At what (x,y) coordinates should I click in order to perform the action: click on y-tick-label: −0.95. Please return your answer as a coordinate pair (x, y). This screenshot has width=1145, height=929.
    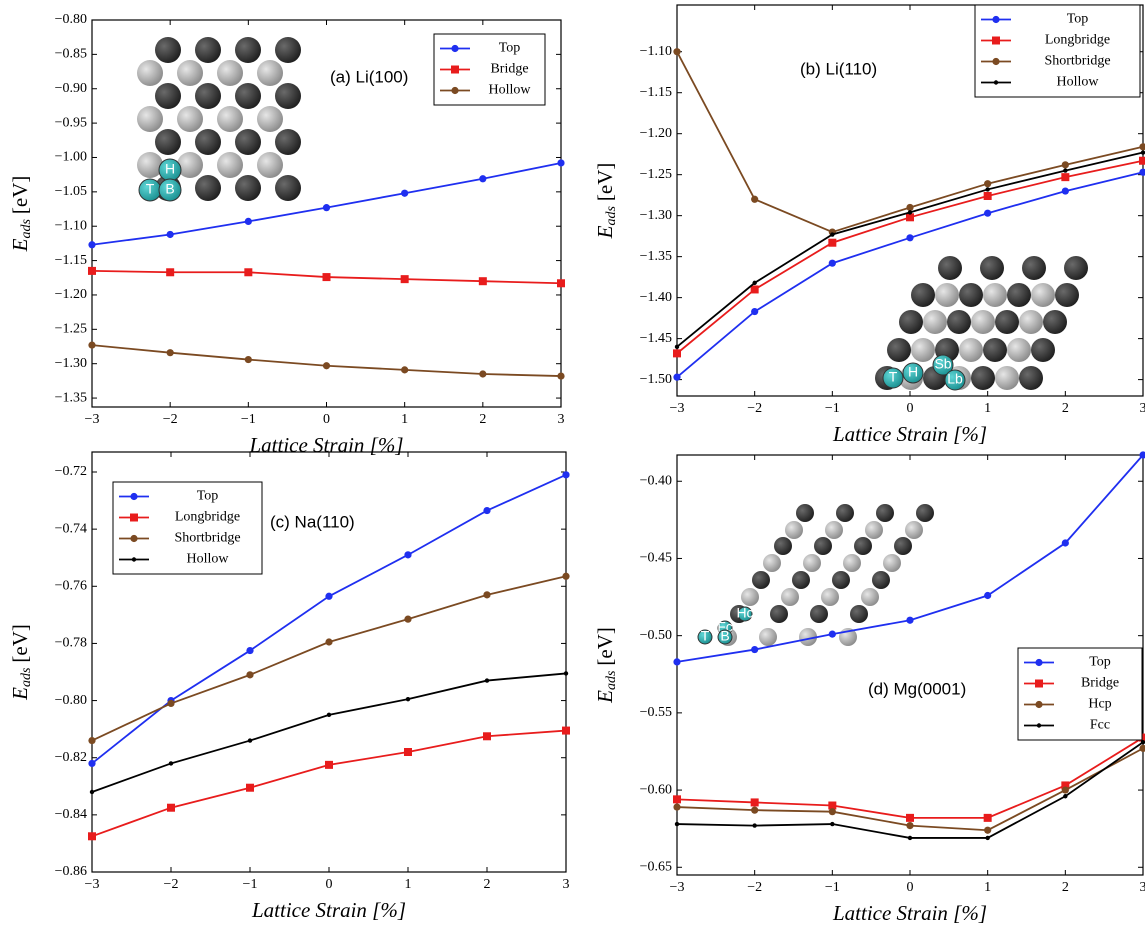
    Looking at the image, I should click on (71, 122).